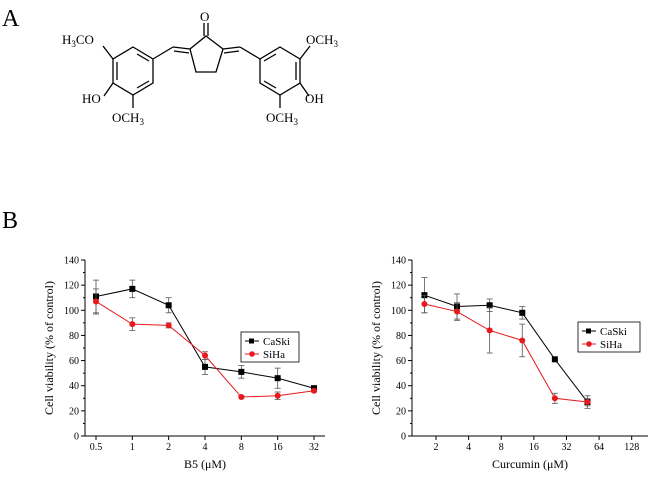 The height and width of the screenshot is (480, 650). I want to click on series-line-siha, so click(506, 353).